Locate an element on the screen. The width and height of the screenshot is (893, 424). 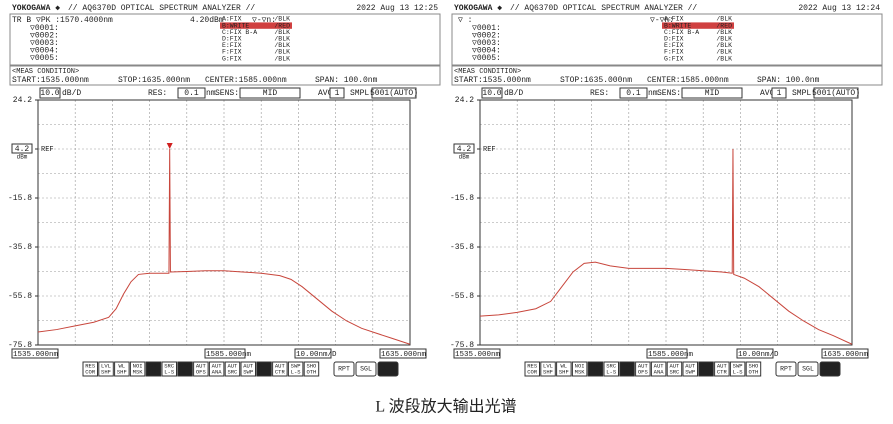
trace-label: F:FIX is located at coordinates (232, 52).